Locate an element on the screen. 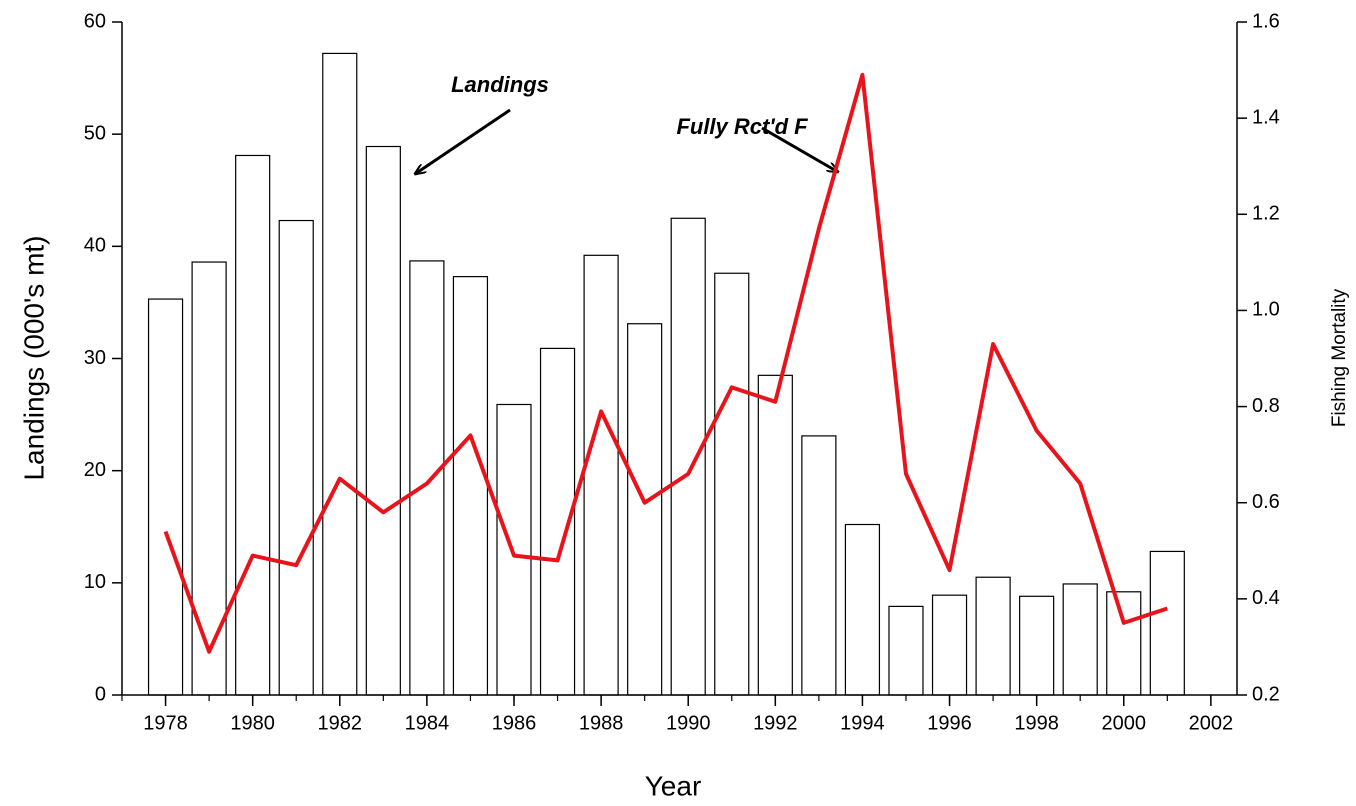 The height and width of the screenshot is (806, 1356). x-tick-label: 1978 is located at coordinates (165, 723).